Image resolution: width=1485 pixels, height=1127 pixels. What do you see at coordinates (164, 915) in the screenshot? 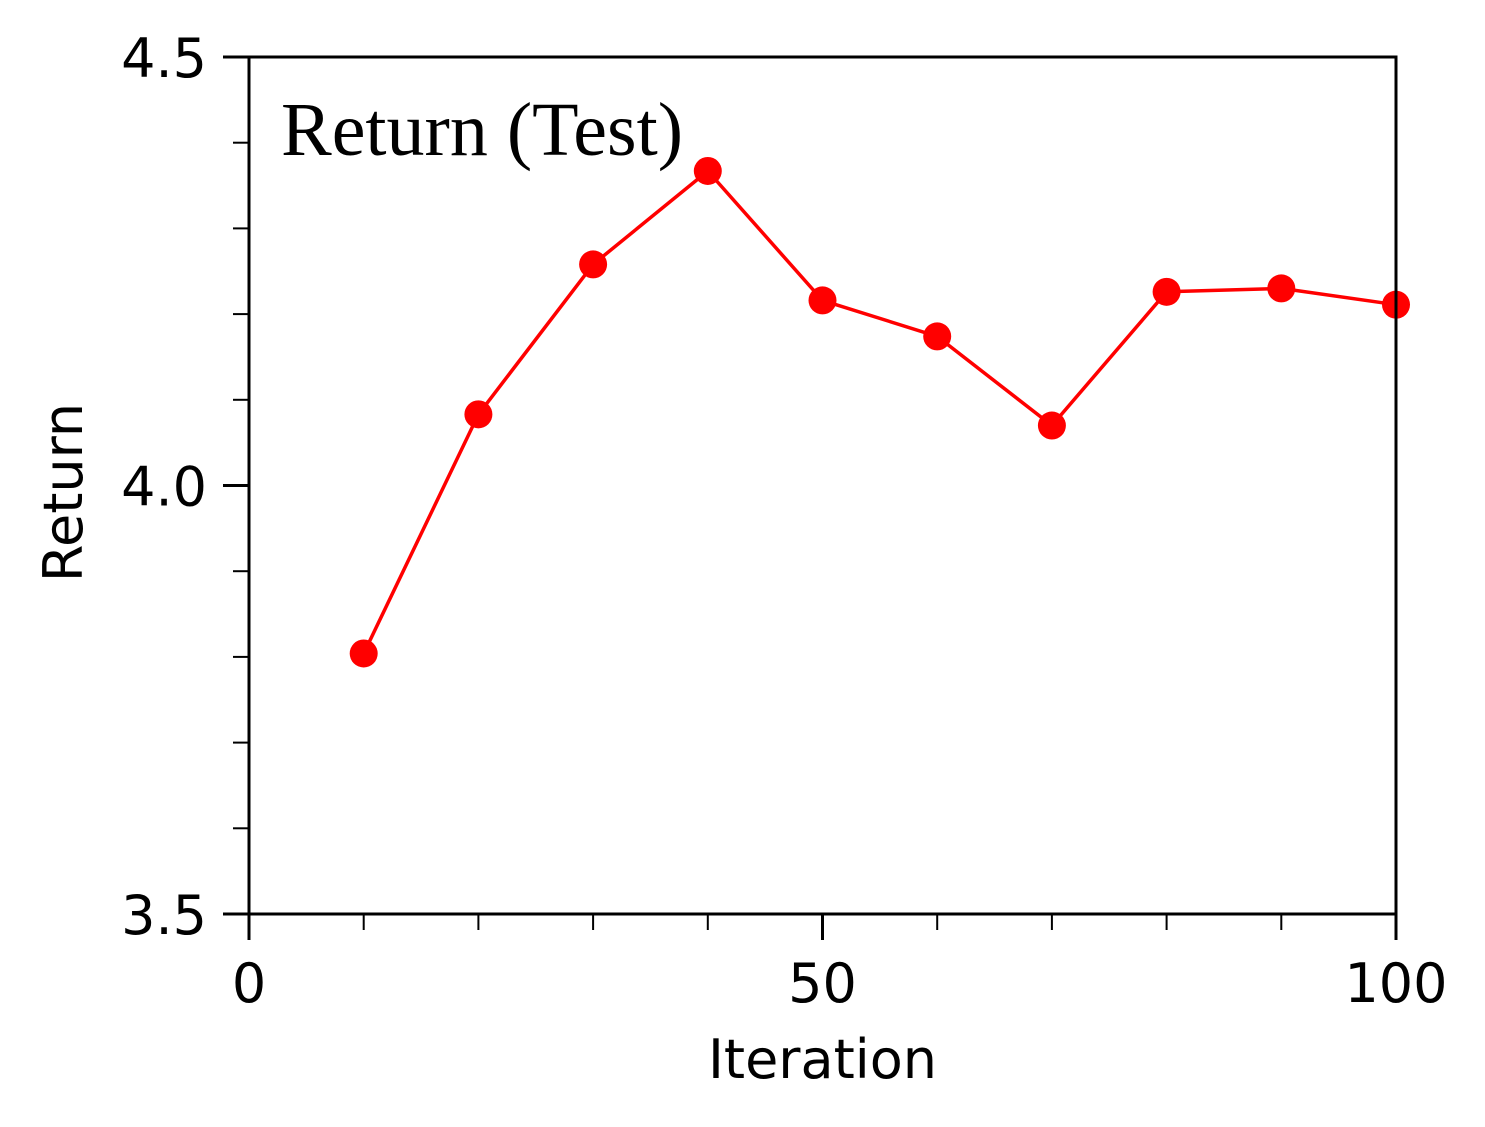
I see `y-tick-label: 3.5` at bounding box center [164, 915].